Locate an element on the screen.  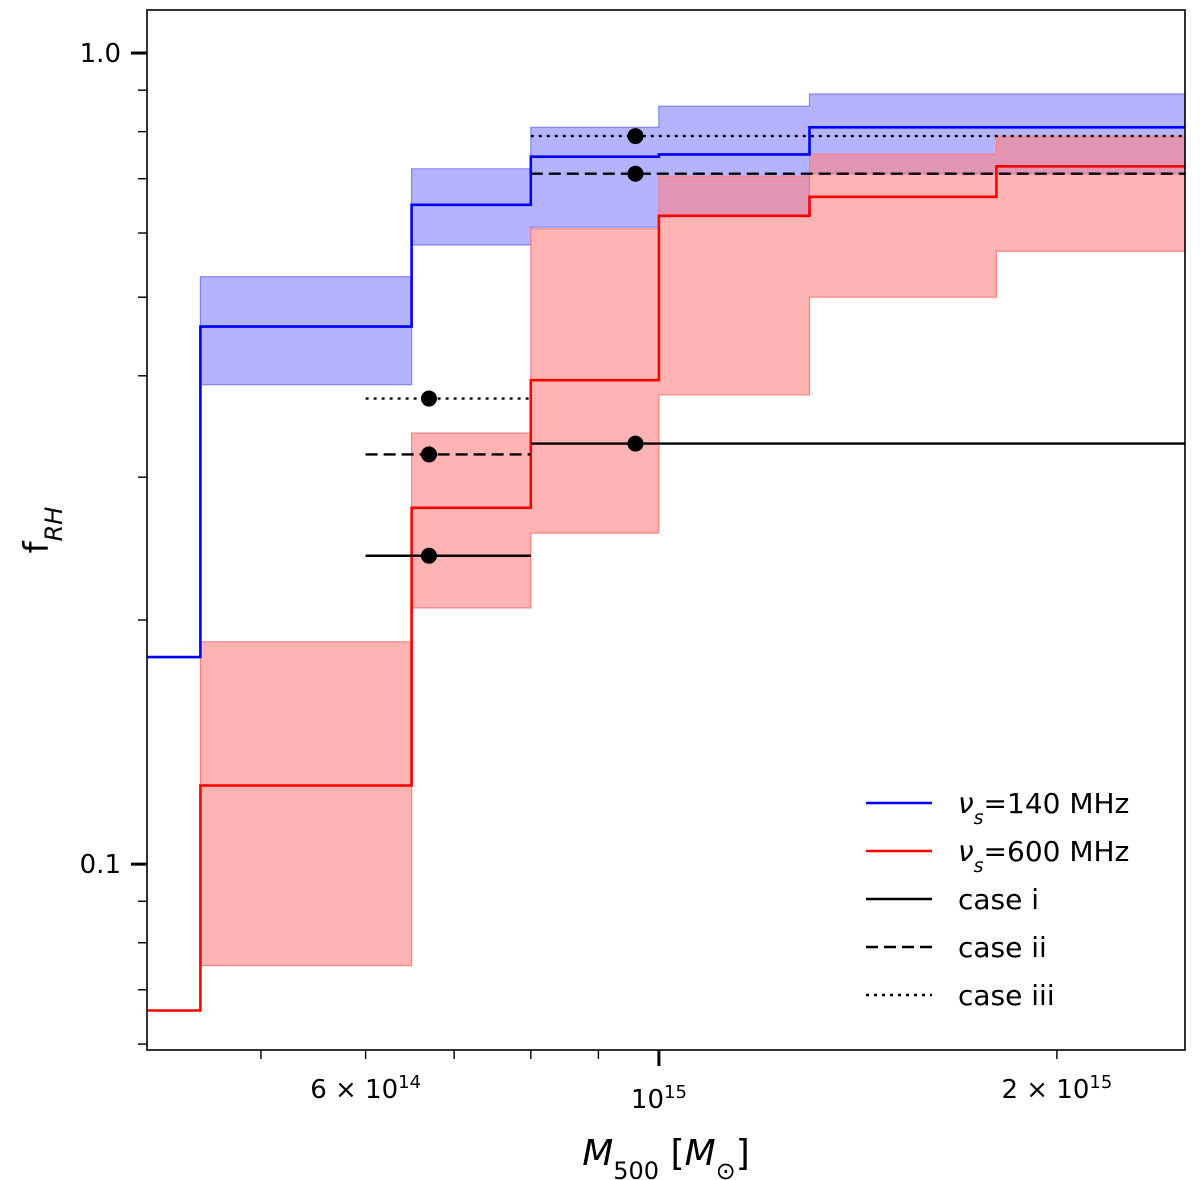
x-tick-label-2: 2 × 10¹⁵ is located at coordinates (1056, 1089).